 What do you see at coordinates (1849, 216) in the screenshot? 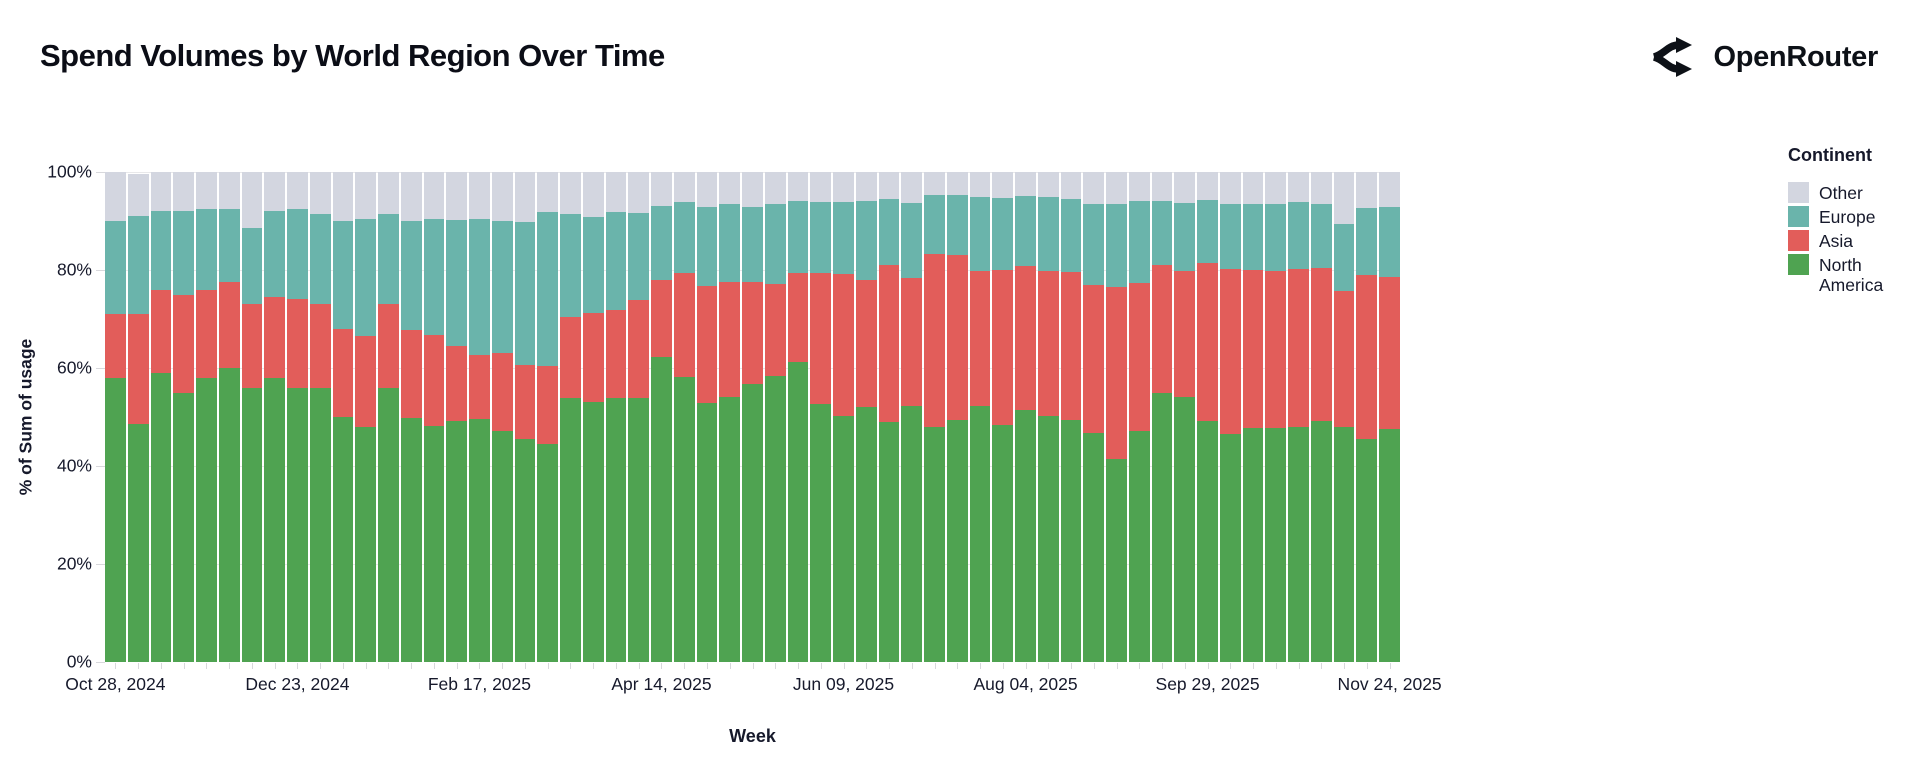
I see `legend-item-europe: Europe` at bounding box center [1849, 216].